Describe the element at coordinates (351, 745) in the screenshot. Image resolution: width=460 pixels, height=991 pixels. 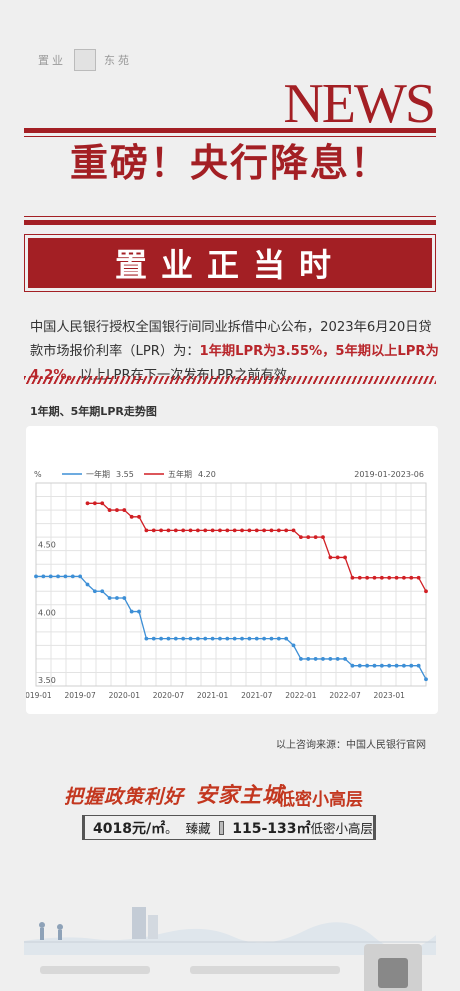
I see `source-note: 以上咨询来源：中国人民银行官网` at that location.